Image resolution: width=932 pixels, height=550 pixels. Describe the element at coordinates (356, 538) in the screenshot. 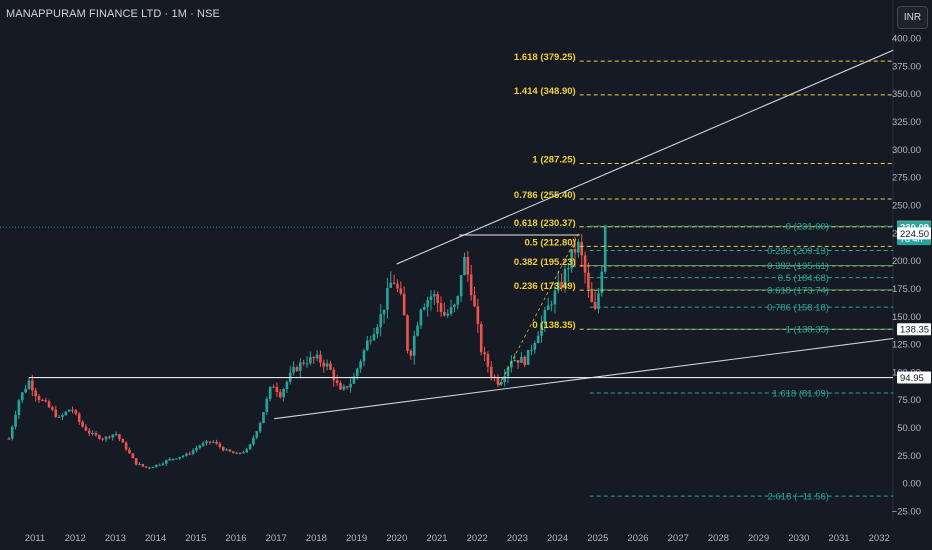

I see `x-tick-label: 2019` at that location.